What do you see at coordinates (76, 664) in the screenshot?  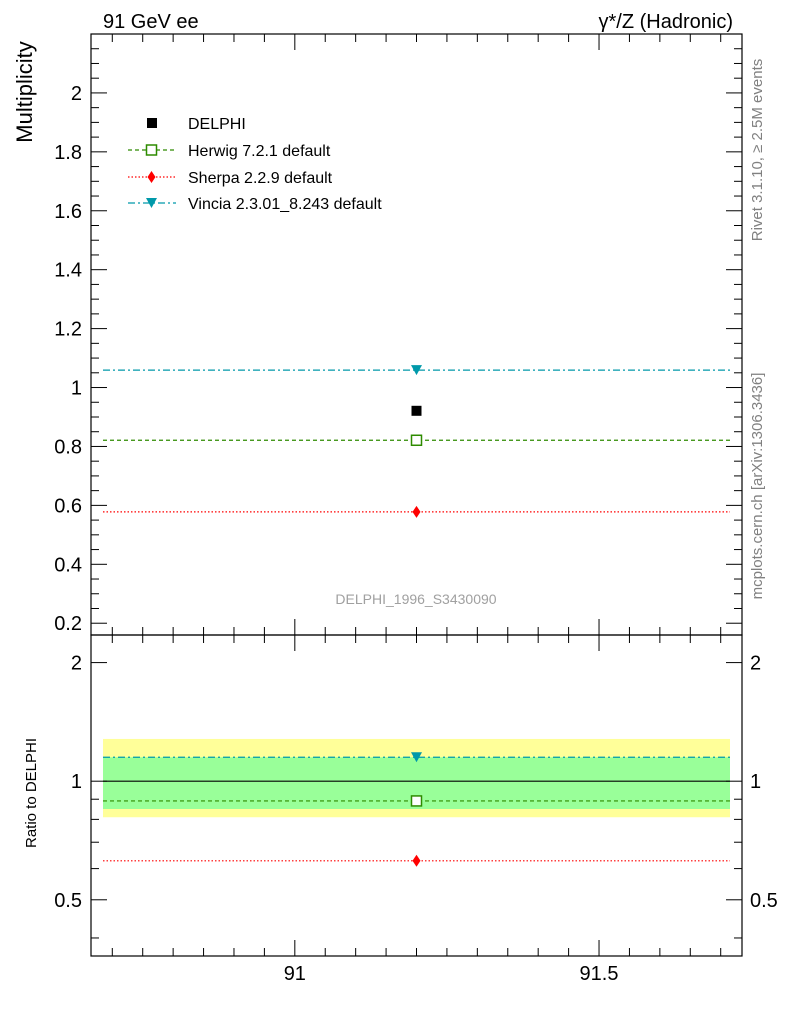 I see `ratio-y-tick-label: 2` at bounding box center [76, 664].